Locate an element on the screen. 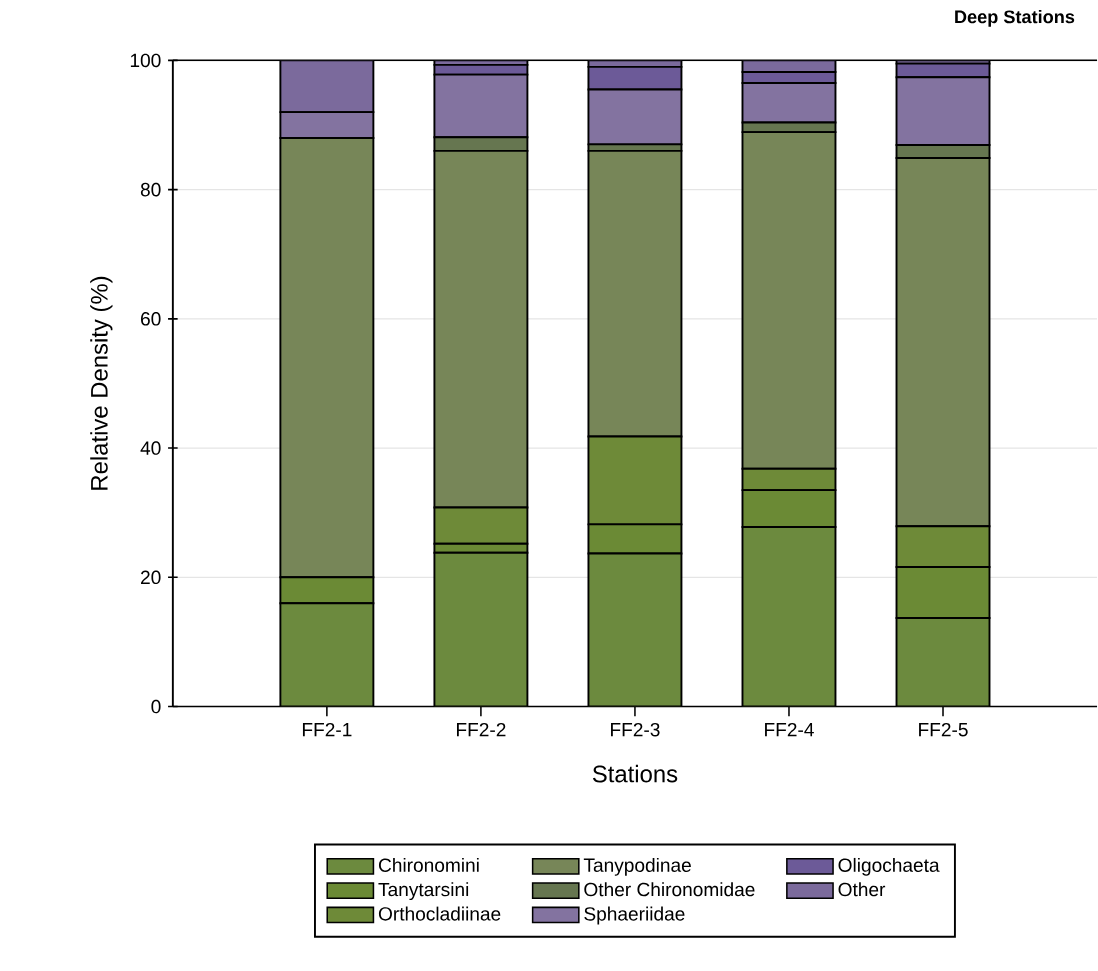 Image resolution: width=1098 pixels, height=971 pixels. legend-label: Oligochaeta is located at coordinates (889, 866).